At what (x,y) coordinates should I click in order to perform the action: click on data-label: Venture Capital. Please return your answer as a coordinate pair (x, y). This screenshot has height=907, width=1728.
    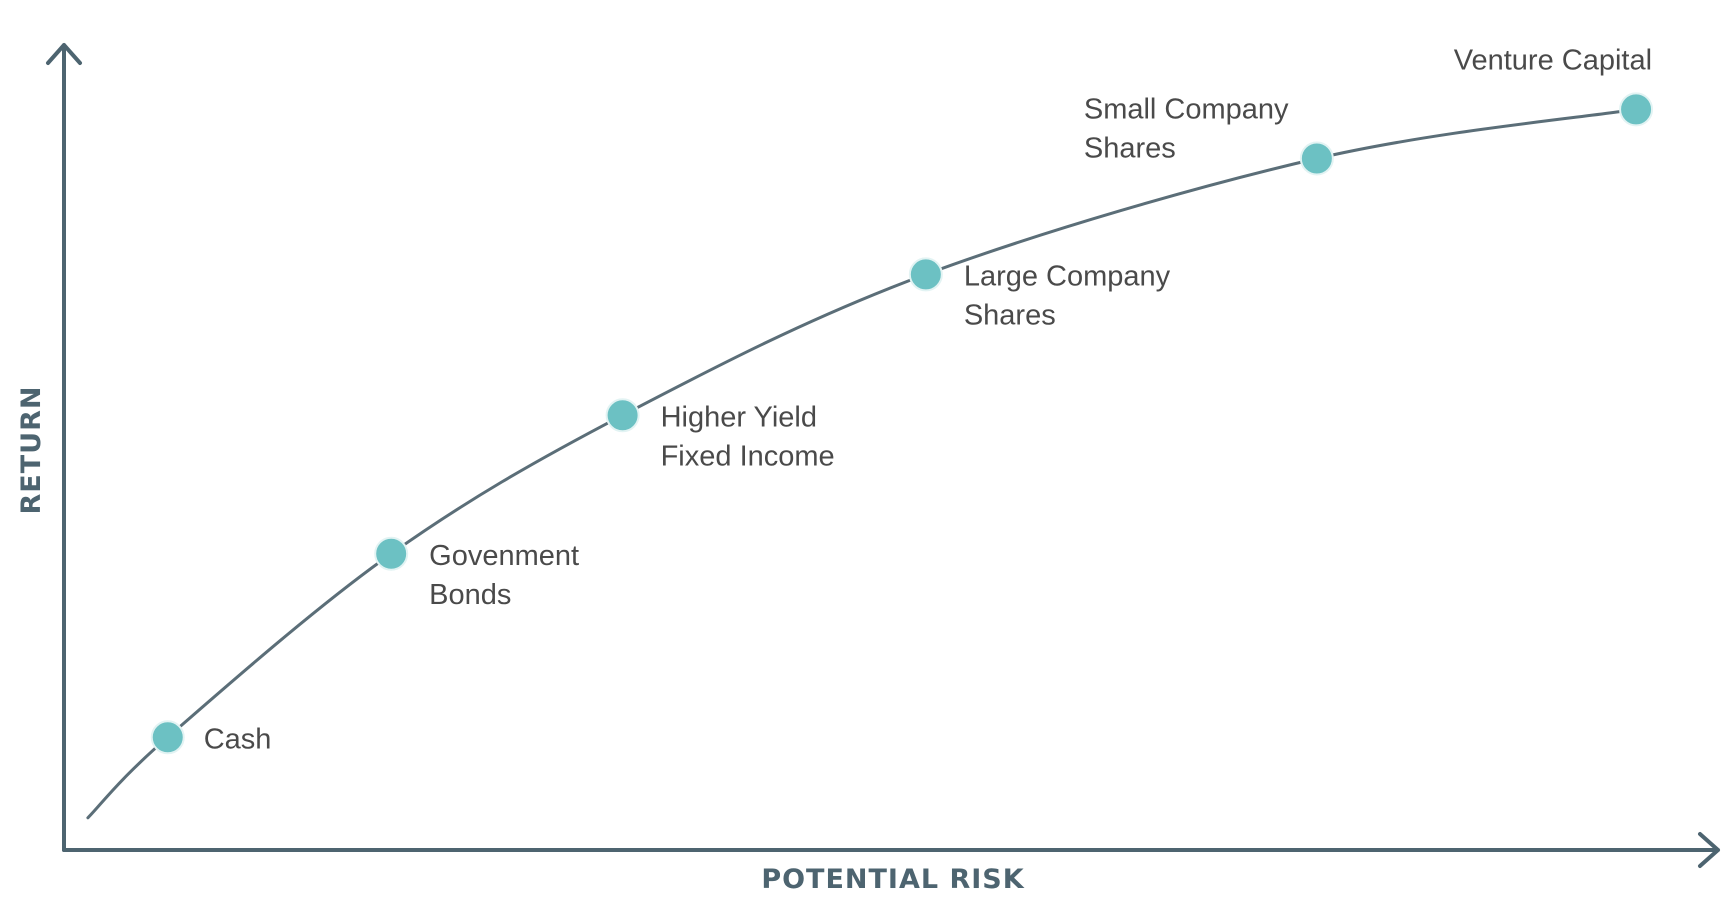
    Looking at the image, I should click on (1553, 60).